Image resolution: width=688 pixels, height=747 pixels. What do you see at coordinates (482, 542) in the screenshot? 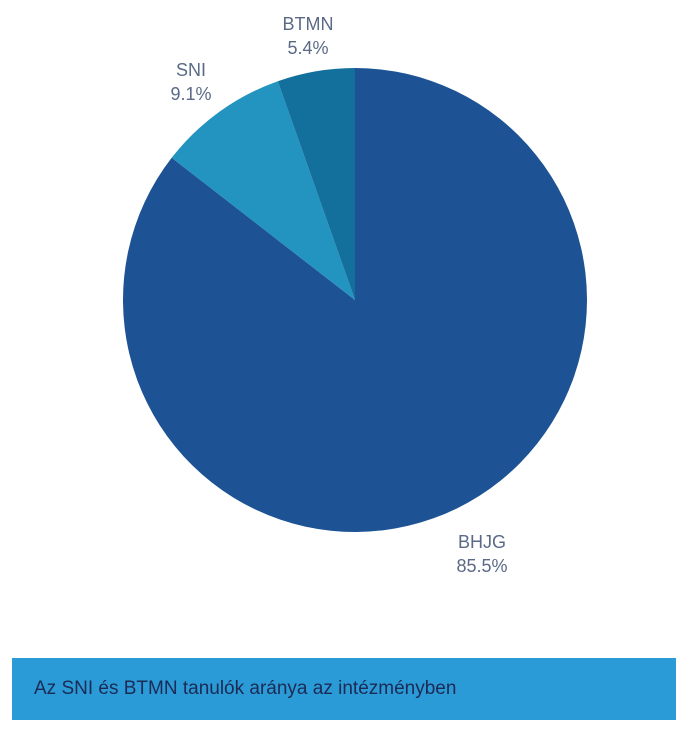
I see `slice-label-bhjg: BHJG` at bounding box center [482, 542].